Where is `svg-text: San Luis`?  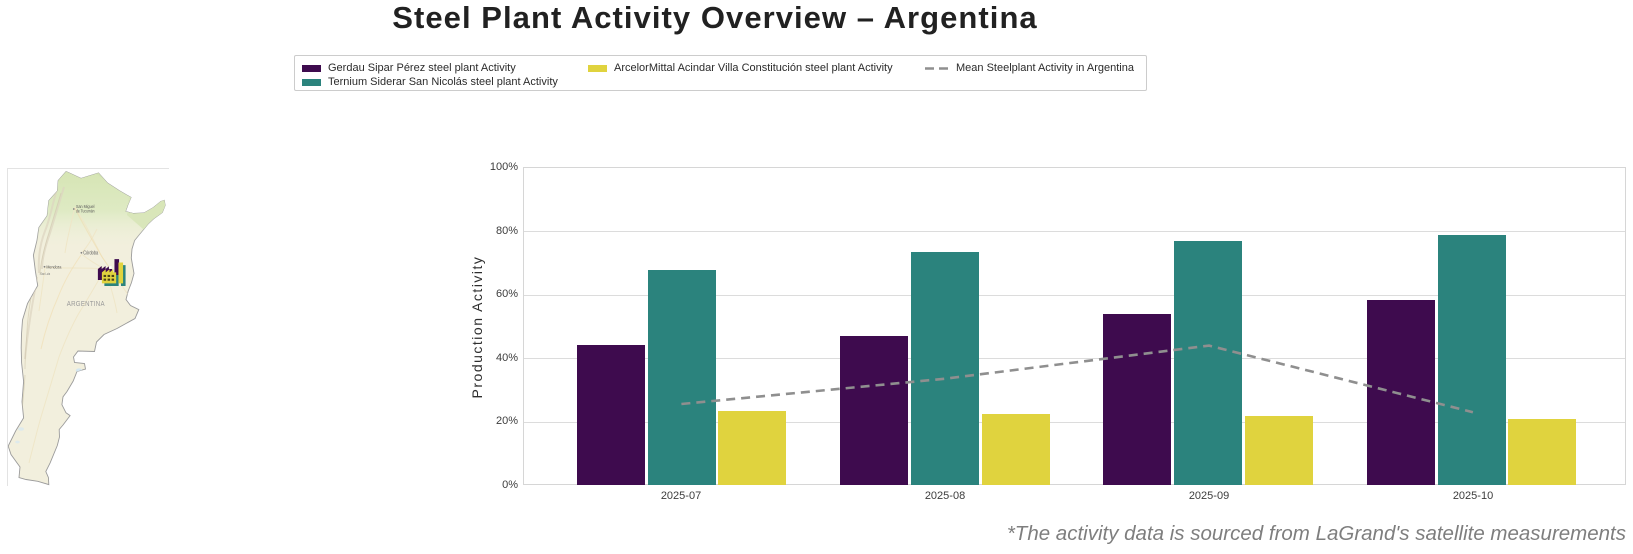 svg-text: San Luis is located at coordinates (45, 274).